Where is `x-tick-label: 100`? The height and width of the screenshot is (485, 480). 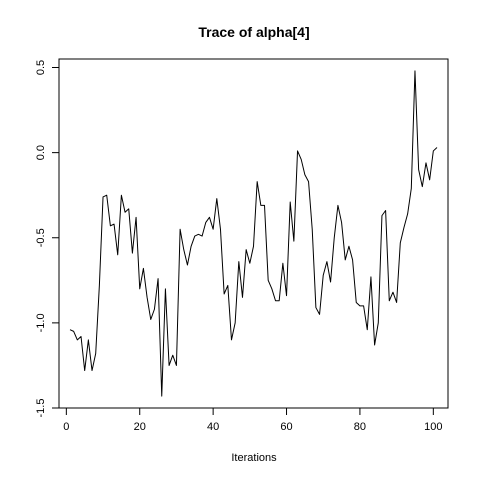 x-tick-label: 100 is located at coordinates (433, 427).